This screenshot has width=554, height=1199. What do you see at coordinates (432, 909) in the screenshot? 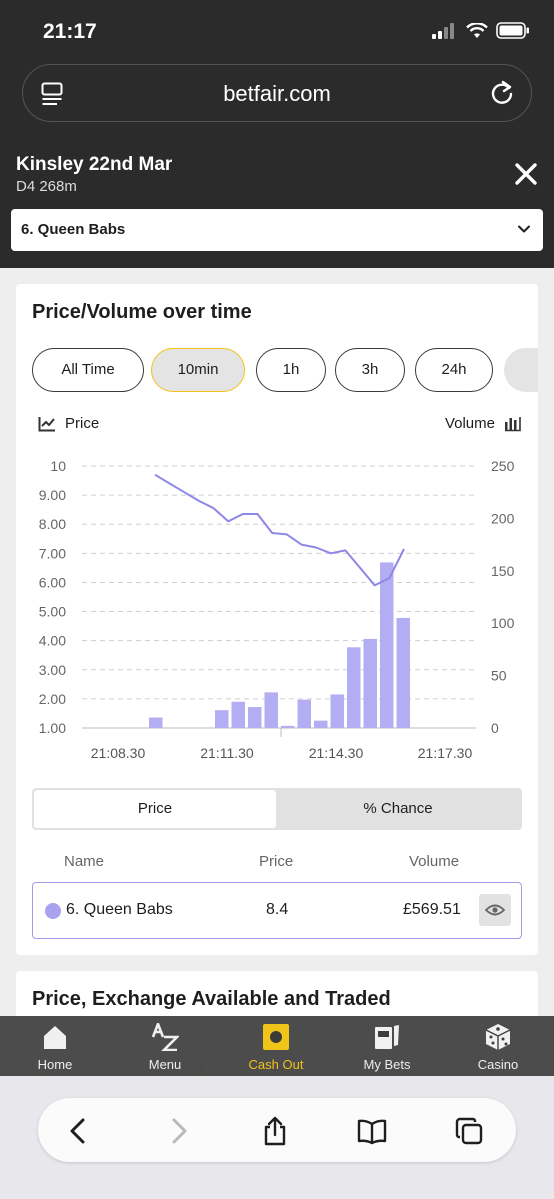
I see `runner-volume: £569.51` at bounding box center [432, 909].